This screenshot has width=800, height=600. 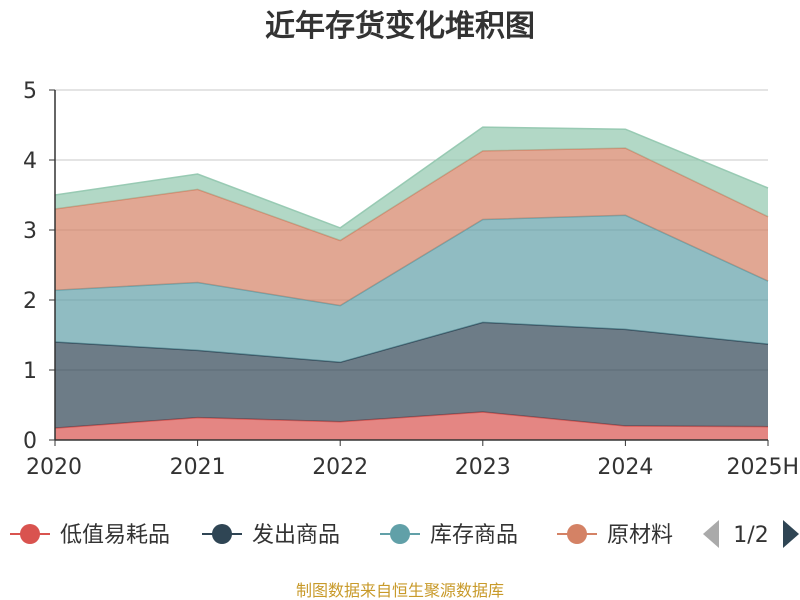 What do you see at coordinates (711, 534) in the screenshot?
I see `prev-page-icon` at bounding box center [711, 534].